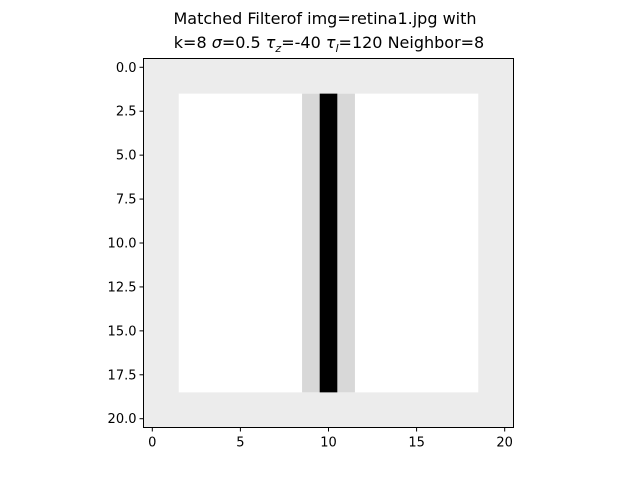 The image size is (640, 480). I want to click on x-tick-label: 15, so click(416, 443).